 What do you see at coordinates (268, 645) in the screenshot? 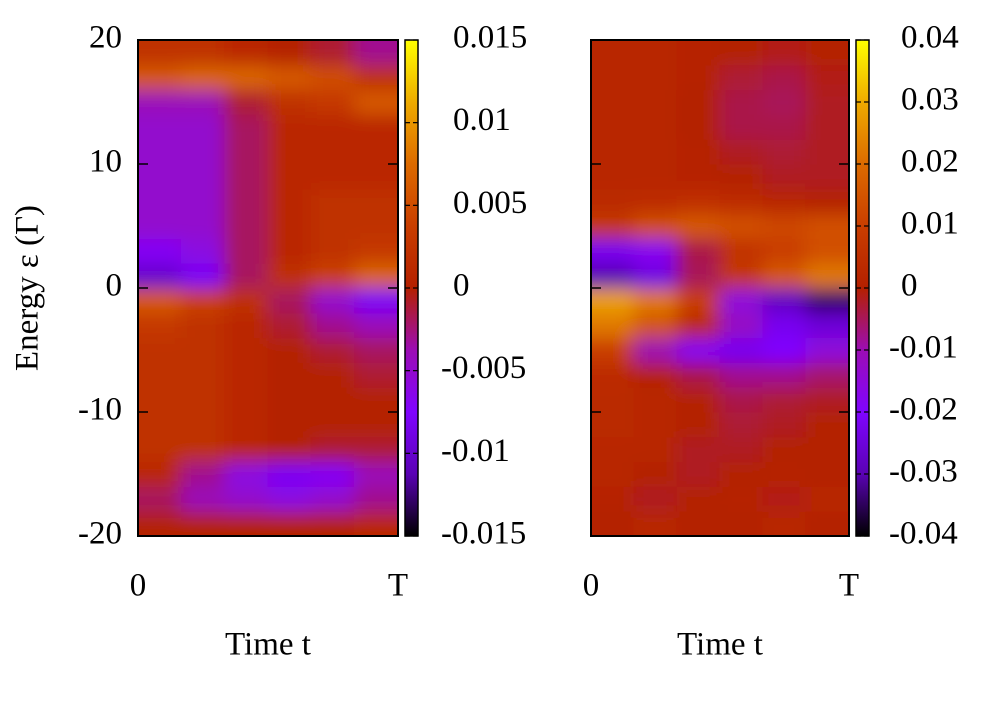
I see `x-axis-label: Time t` at bounding box center [268, 645].